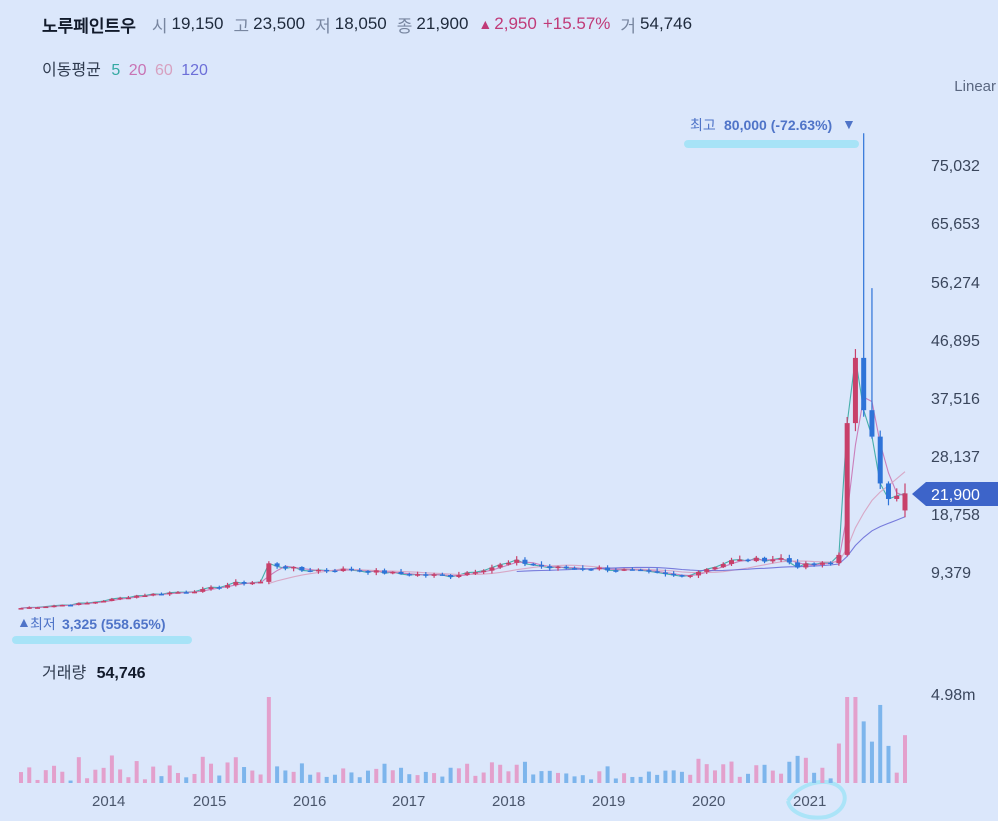  What do you see at coordinates (194, 70) in the screenshot?
I see `ma-120-label: 120` at bounding box center [194, 70].